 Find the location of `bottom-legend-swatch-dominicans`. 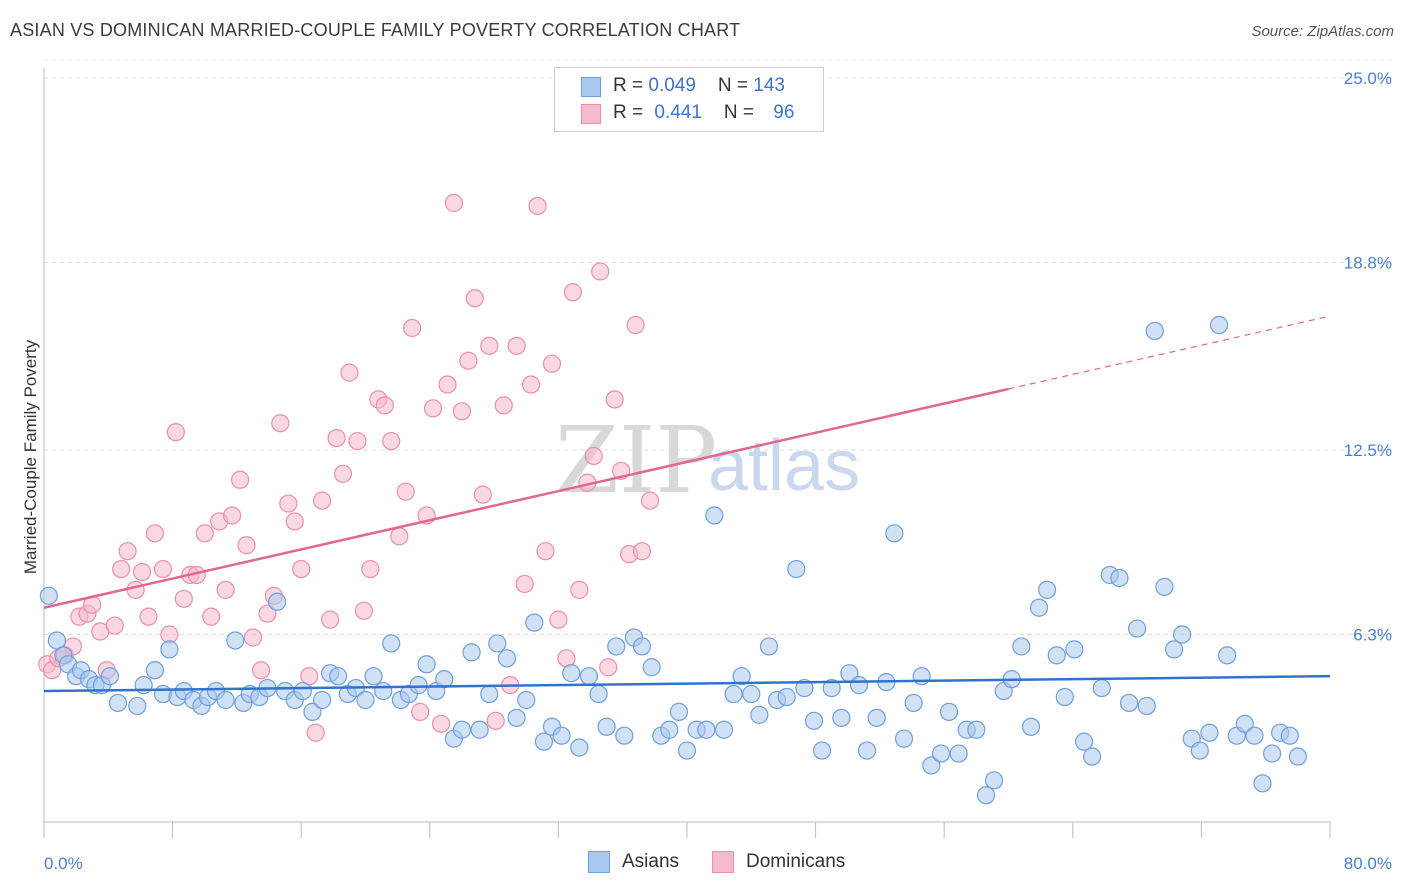

bottom-legend-swatch-dominicans is located at coordinates (723, 862).